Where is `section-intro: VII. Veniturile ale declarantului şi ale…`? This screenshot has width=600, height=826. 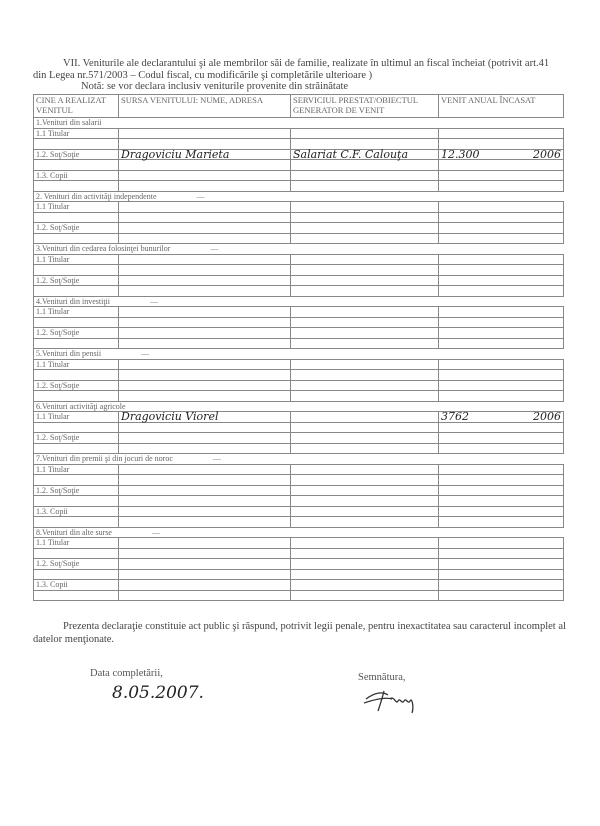 section-intro: VII. Veniturile ale declarantului şi ale… is located at coordinates (298, 75).